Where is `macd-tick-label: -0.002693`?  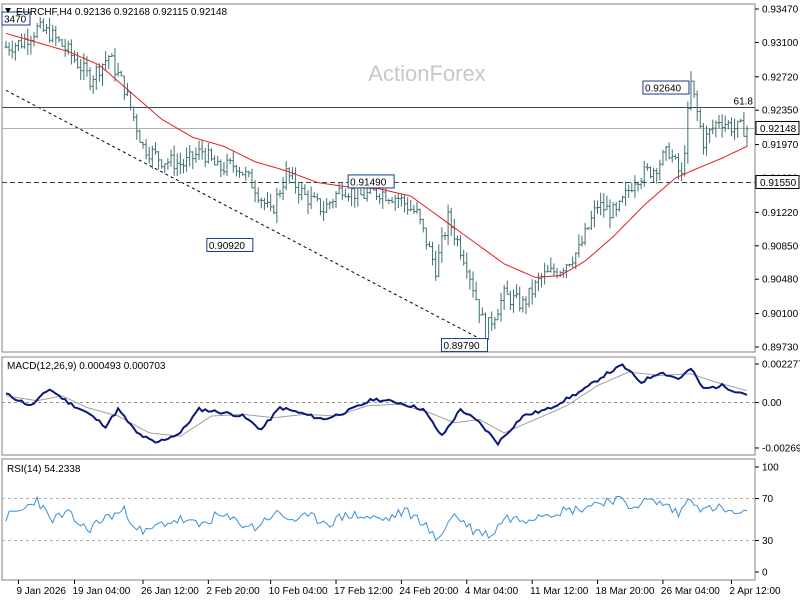
macd-tick-label: -0.002693 is located at coordinates (781, 449).